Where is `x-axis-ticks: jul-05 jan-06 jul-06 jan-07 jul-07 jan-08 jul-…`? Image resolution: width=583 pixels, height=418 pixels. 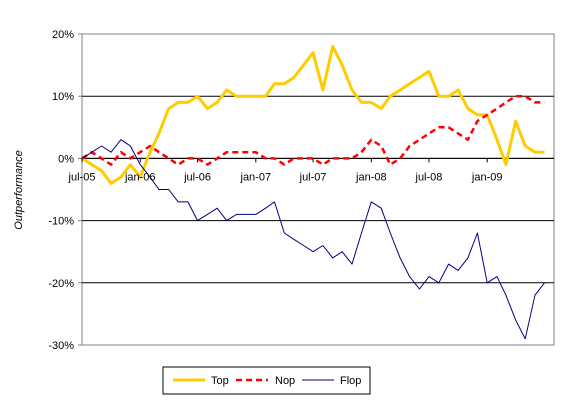
x-axis-ticks: jul-05 jan-06 jul-06 jan-07 jul-07 jan-08 jul-… is located at coordinates (285, 170).